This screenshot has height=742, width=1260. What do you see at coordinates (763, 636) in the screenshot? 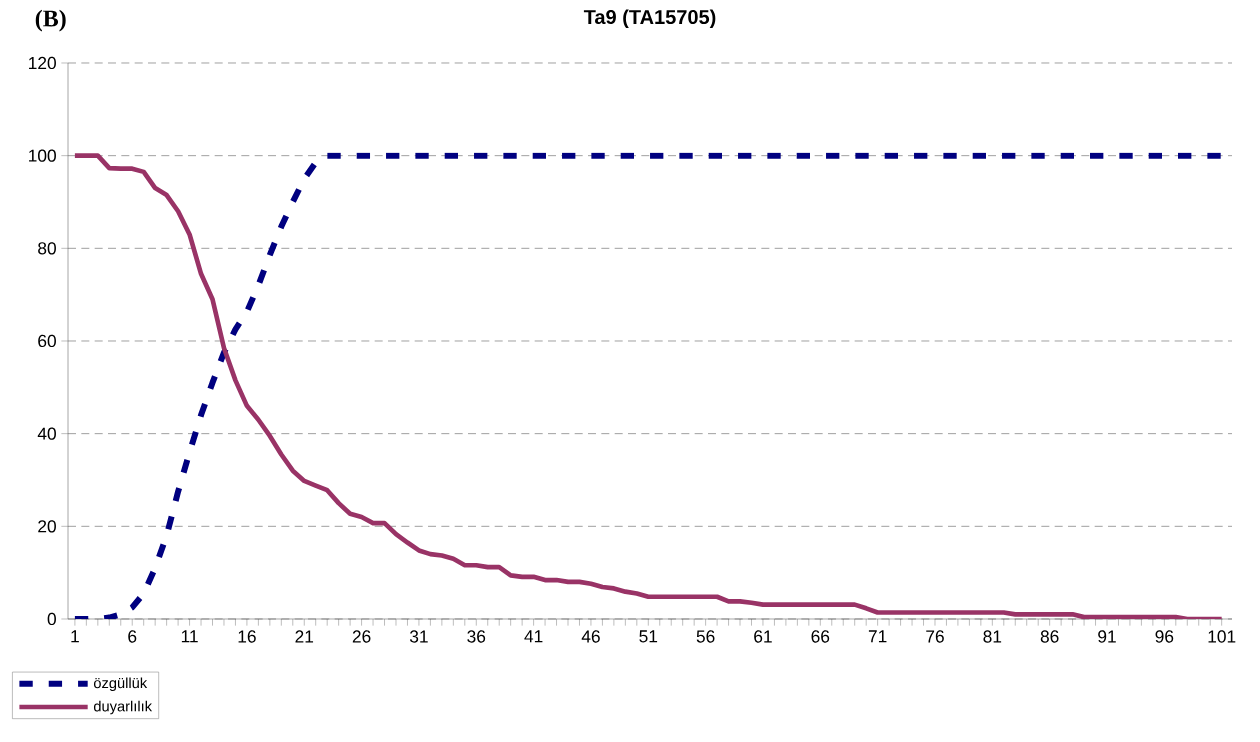
I see `x-tick-label: 61` at bounding box center [763, 636].